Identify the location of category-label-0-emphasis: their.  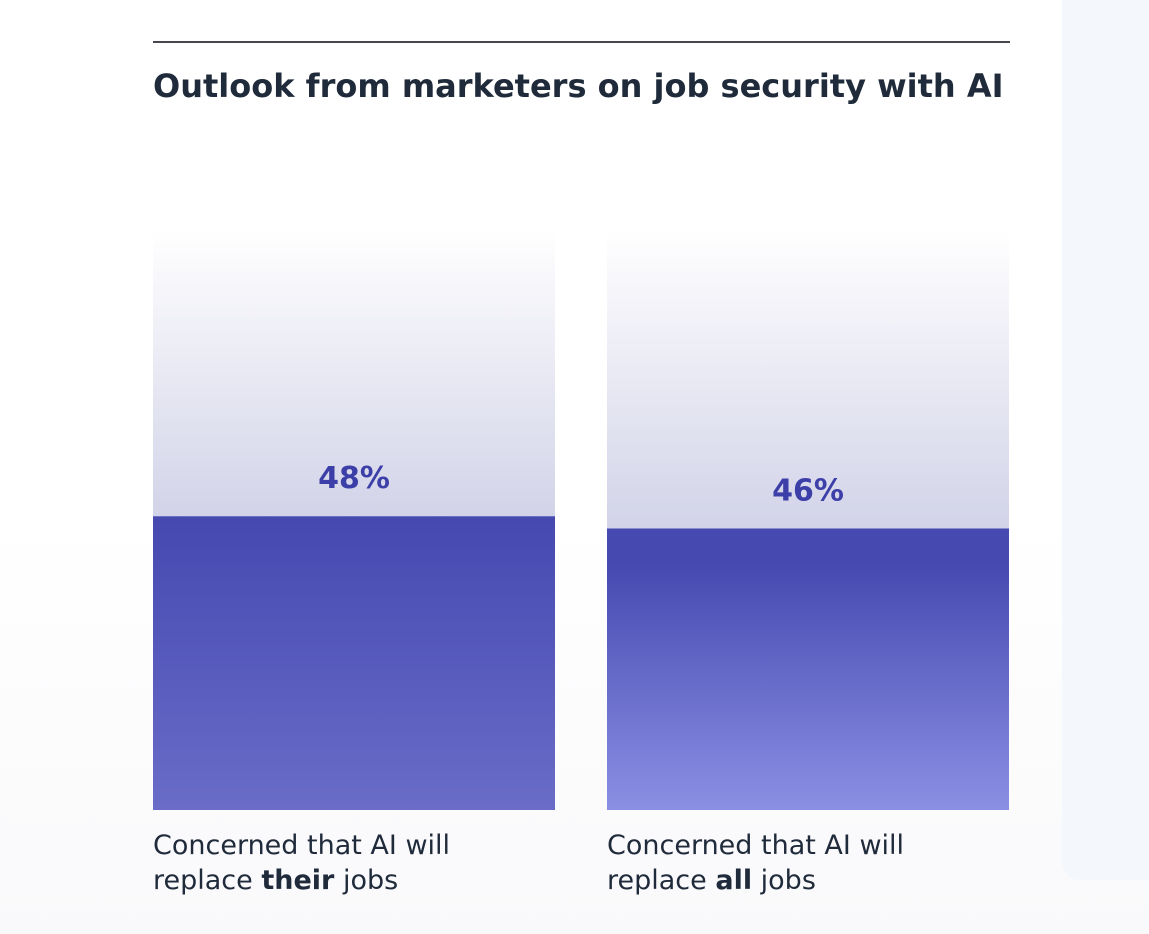
(298, 880).